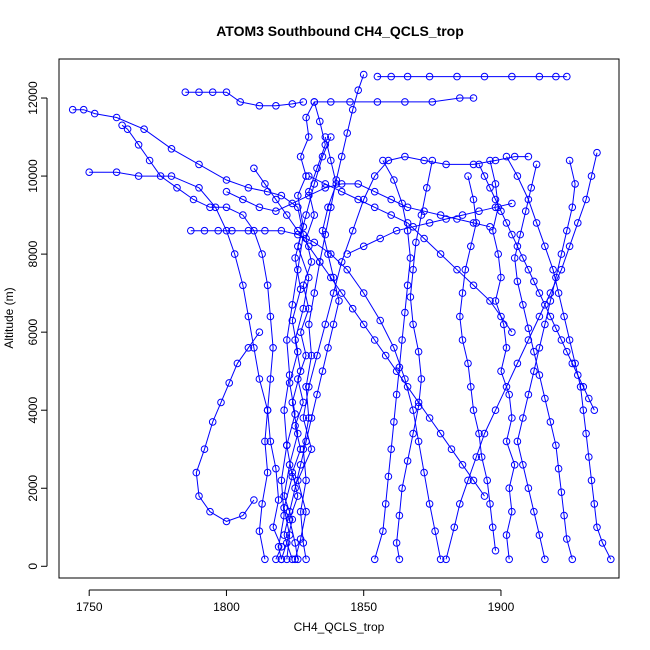  What do you see at coordinates (363, 607) in the screenshot?
I see `x-tick-label: 1850` at bounding box center [363, 607].